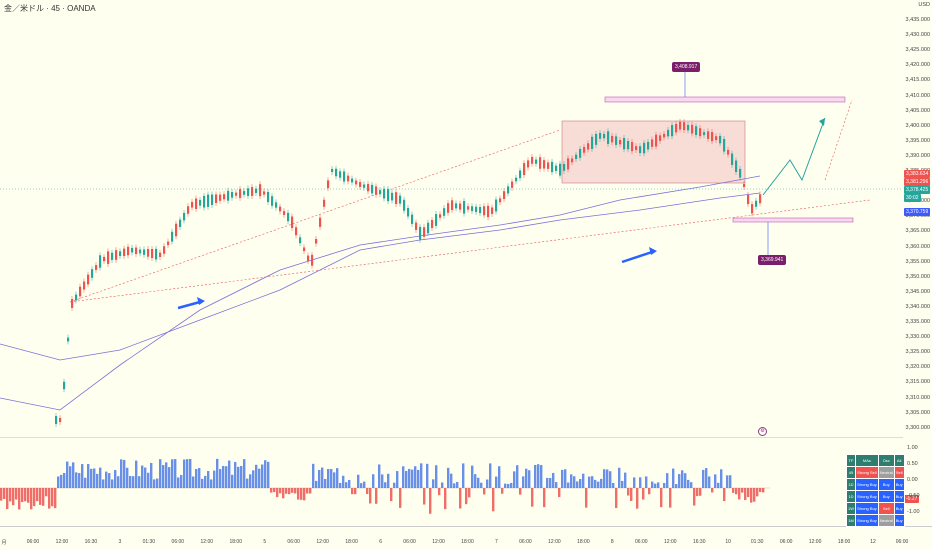 This screenshot has width=932, height=550. I want to click on oscillator-histogram, so click(451, 482).